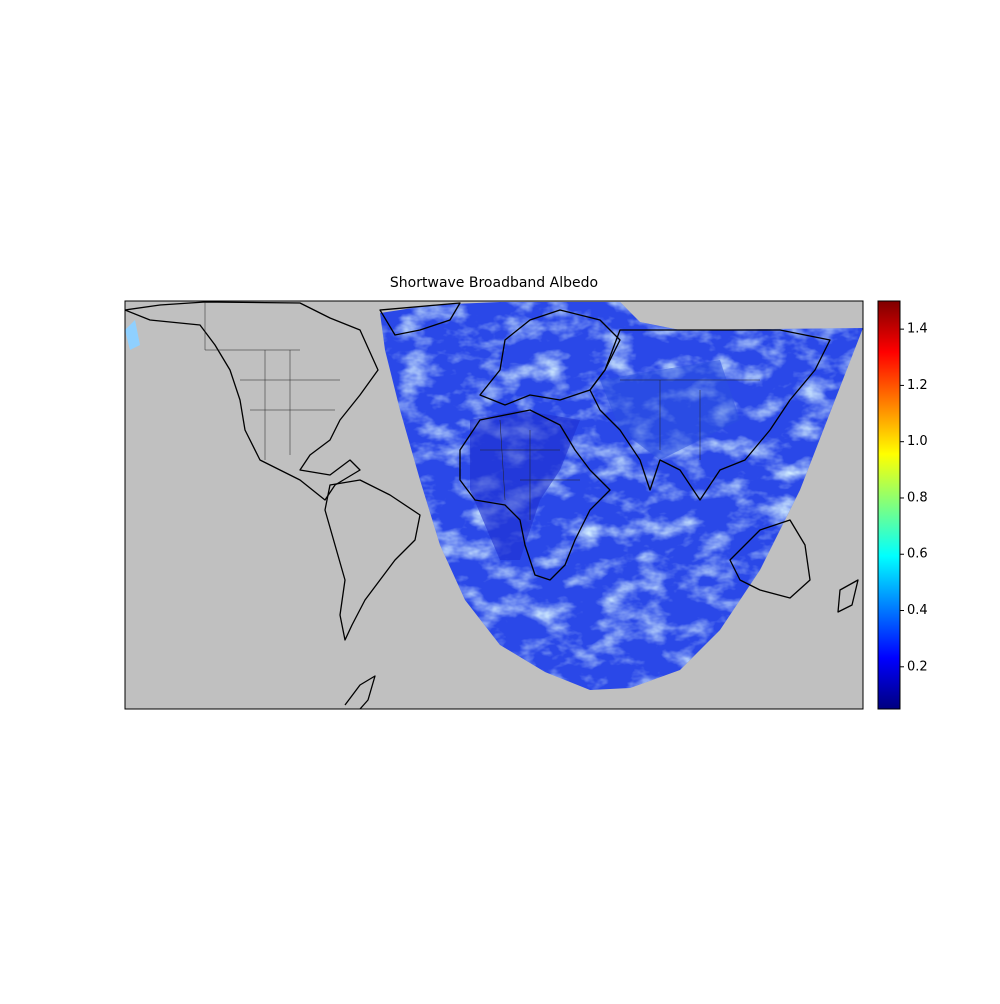  What do you see at coordinates (917, 610) in the screenshot?
I see `colorbar-tick-label: 0.4` at bounding box center [917, 610].